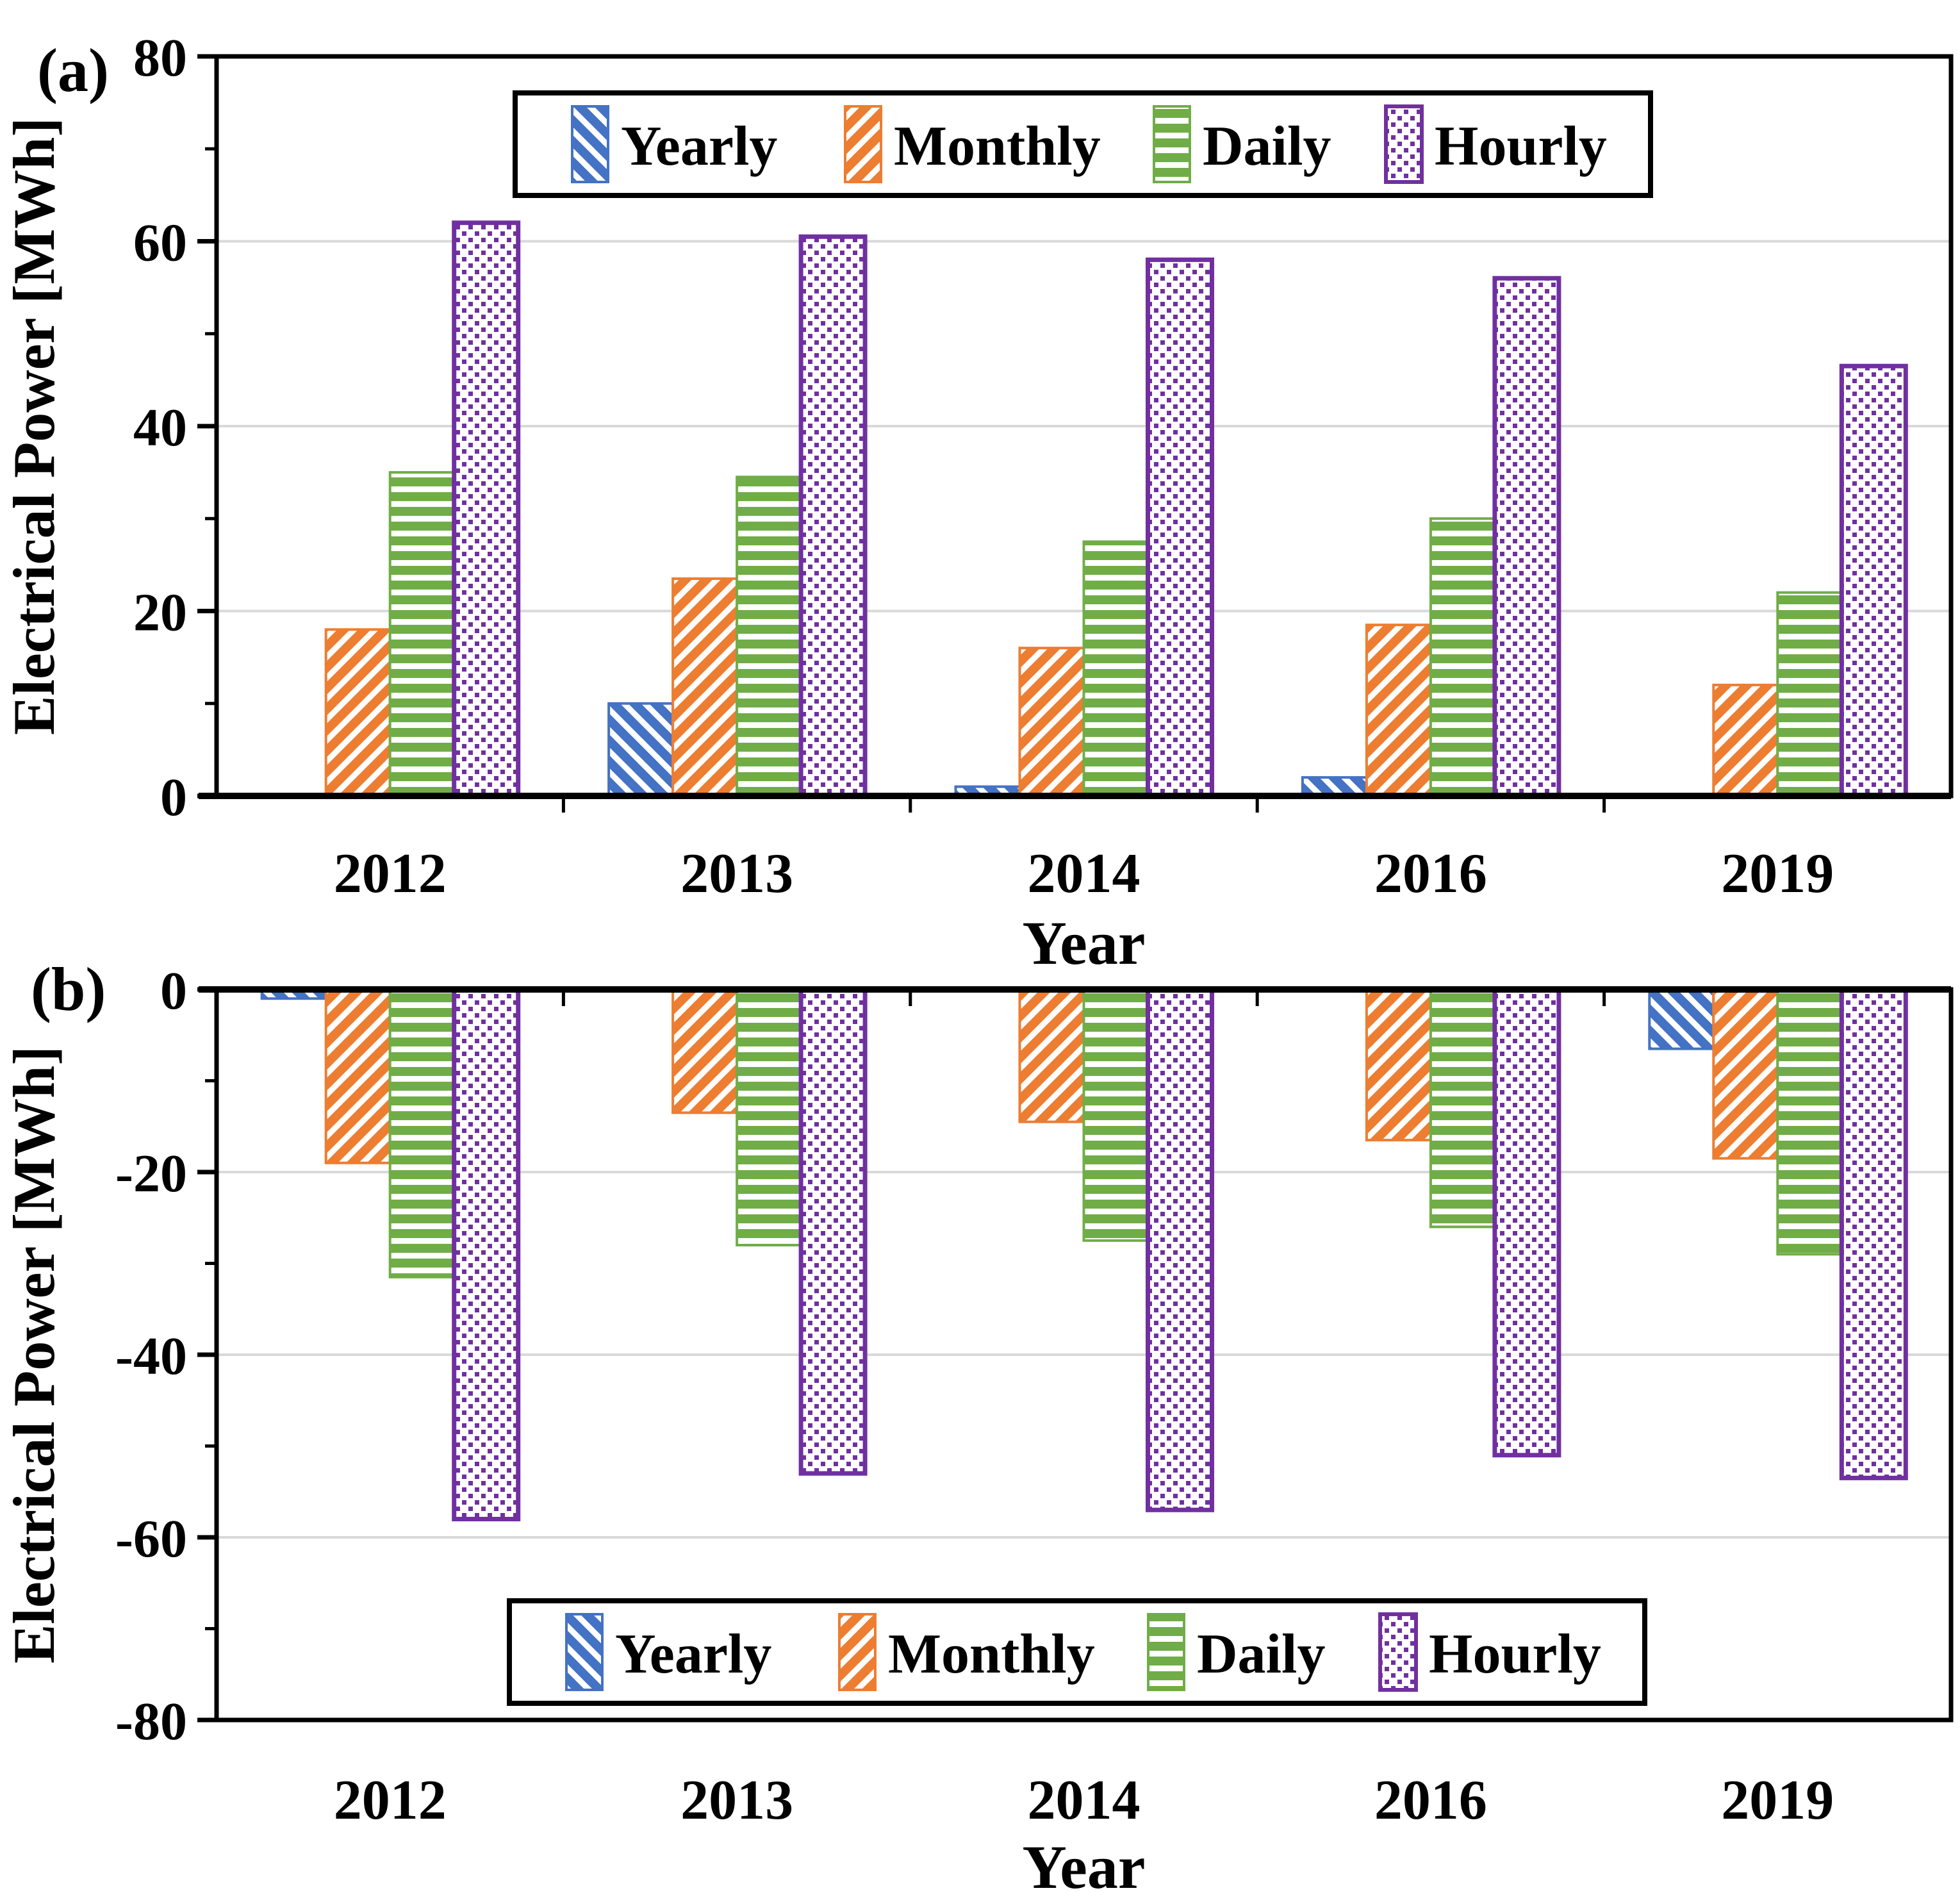 This screenshot has height=1893, width=1960. What do you see at coordinates (1462, 657) in the screenshot?
I see `bar-a-2016-daily` at bounding box center [1462, 657].